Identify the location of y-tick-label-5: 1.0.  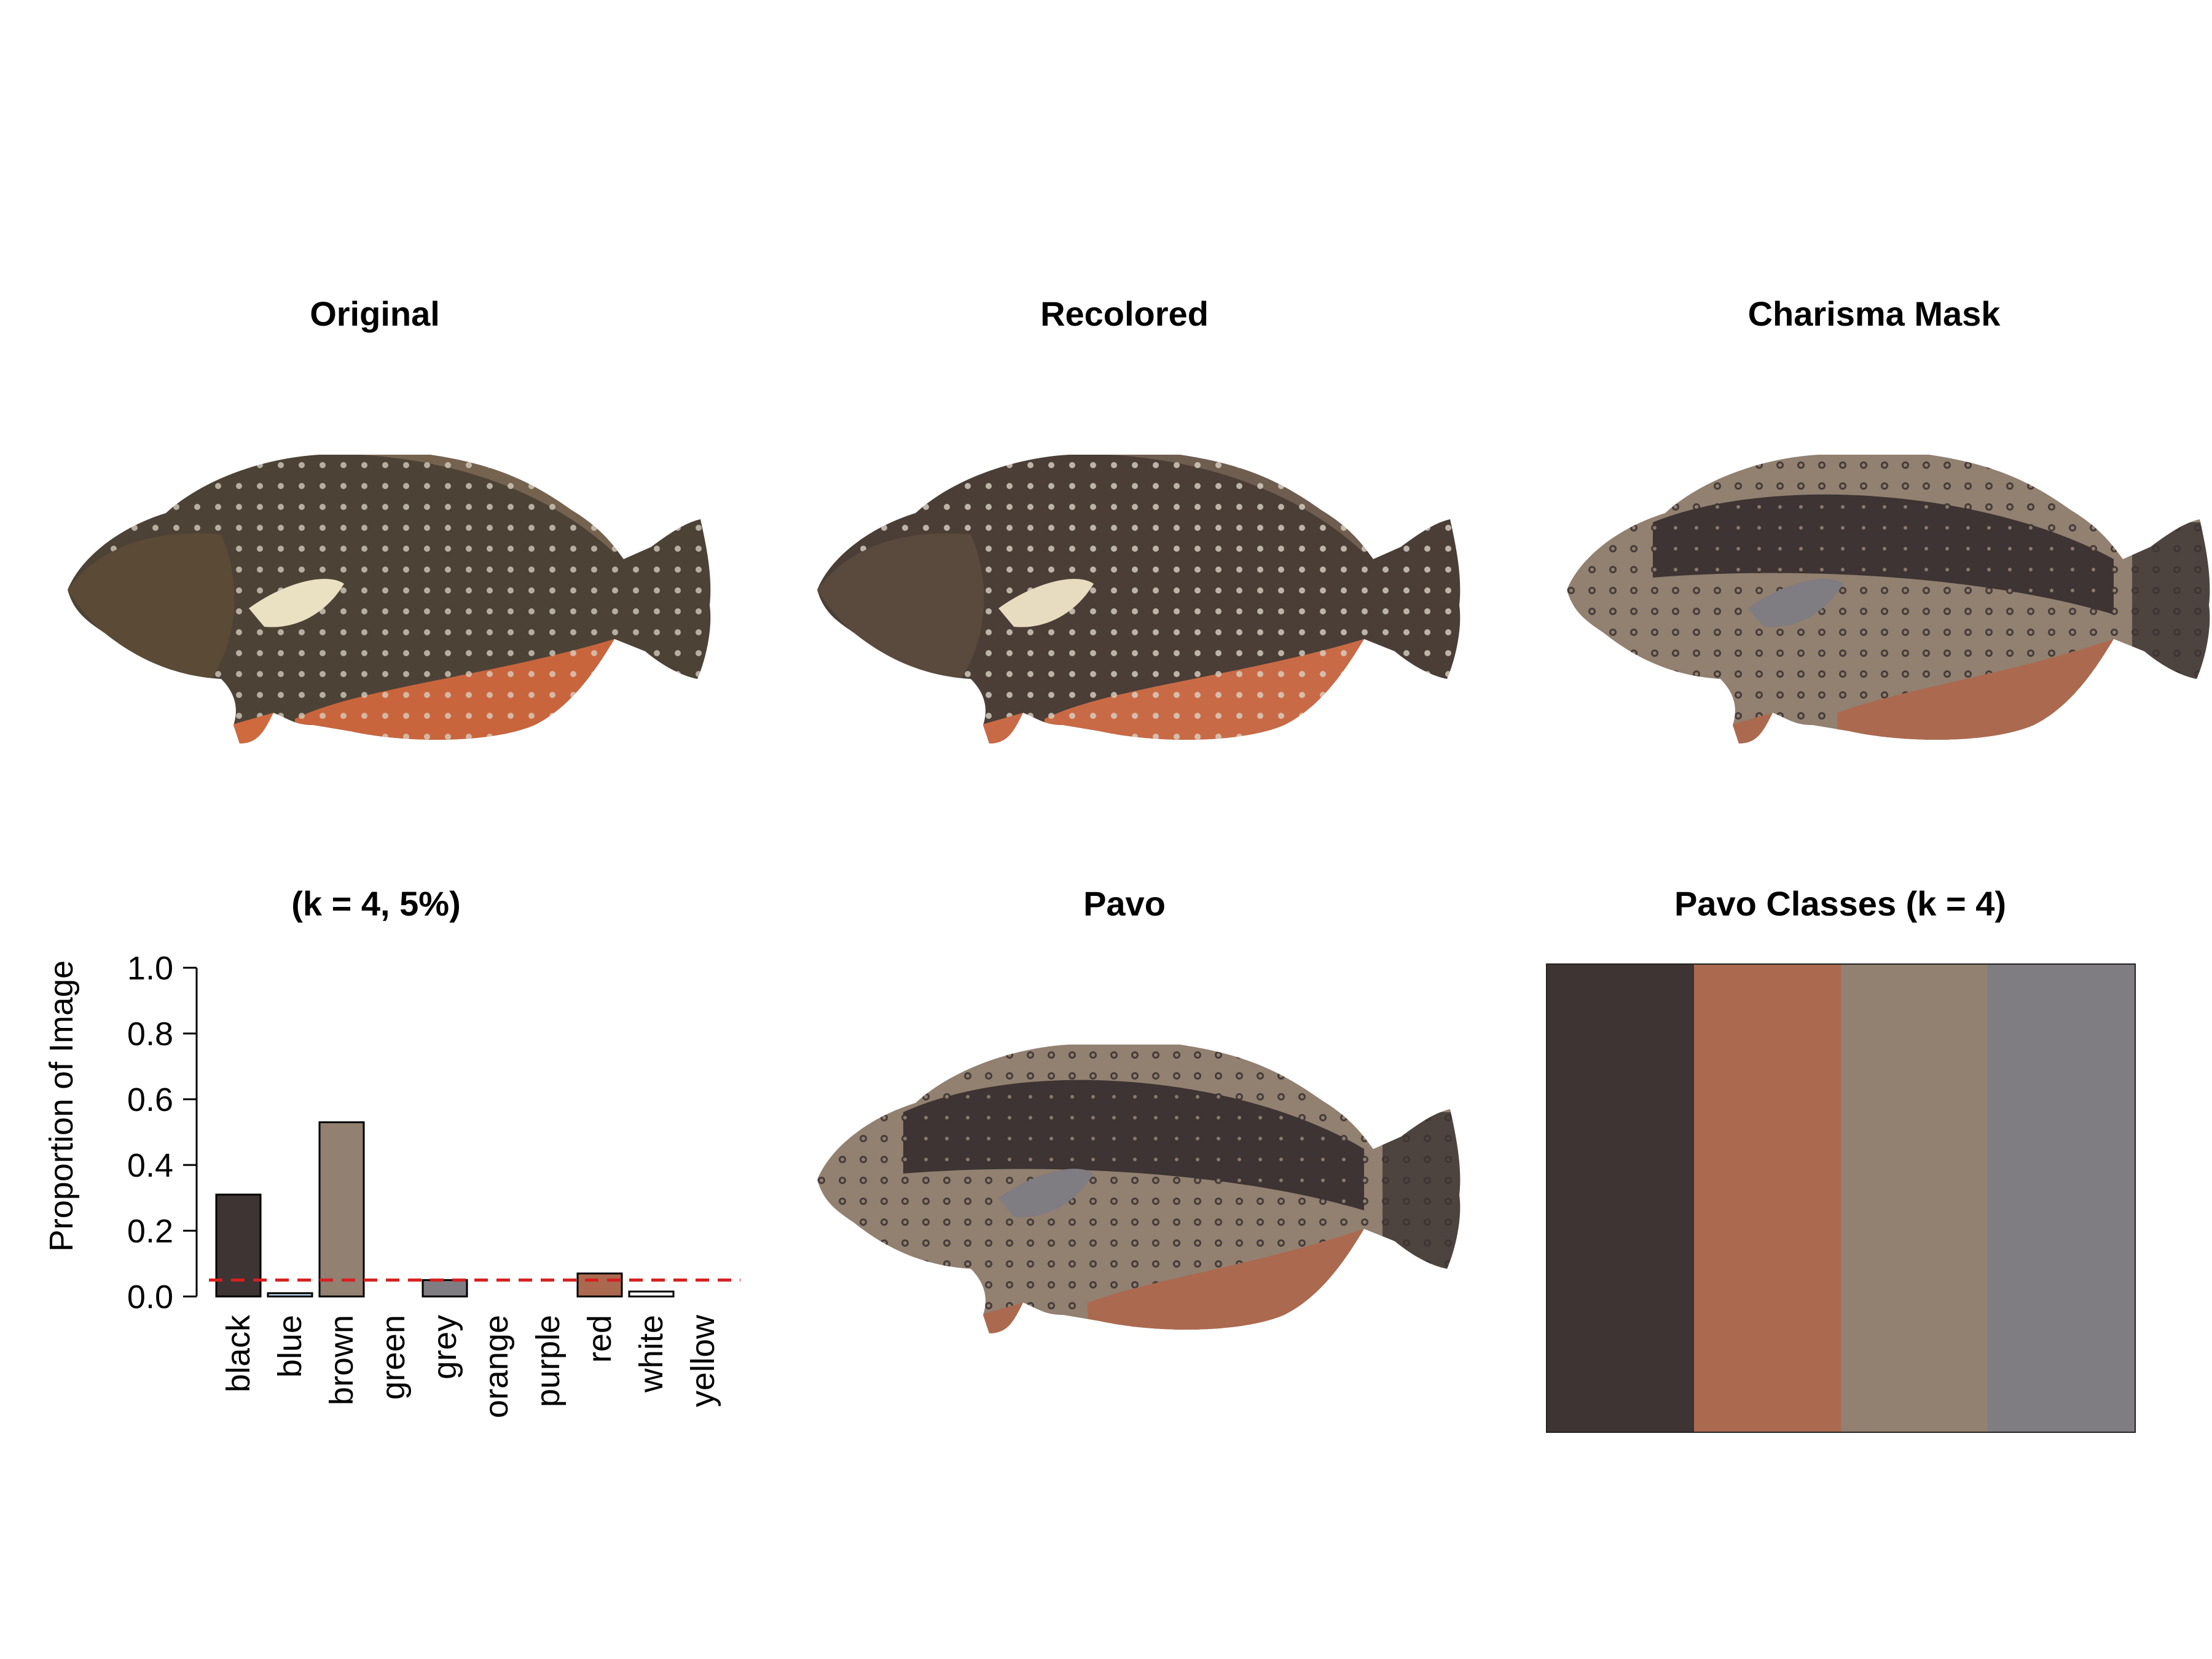
(150, 968).